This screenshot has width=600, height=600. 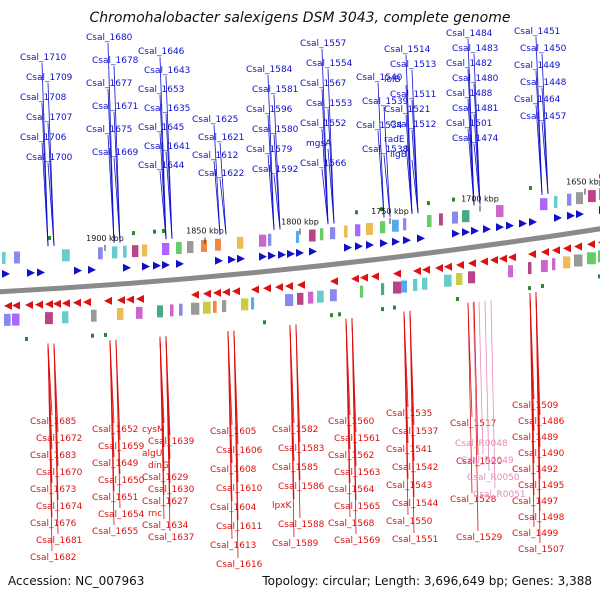 What do you see at coordinates (493, 478) in the screenshot?
I see `rna-gene-label: Csal_R0050` at bounding box center [493, 478].